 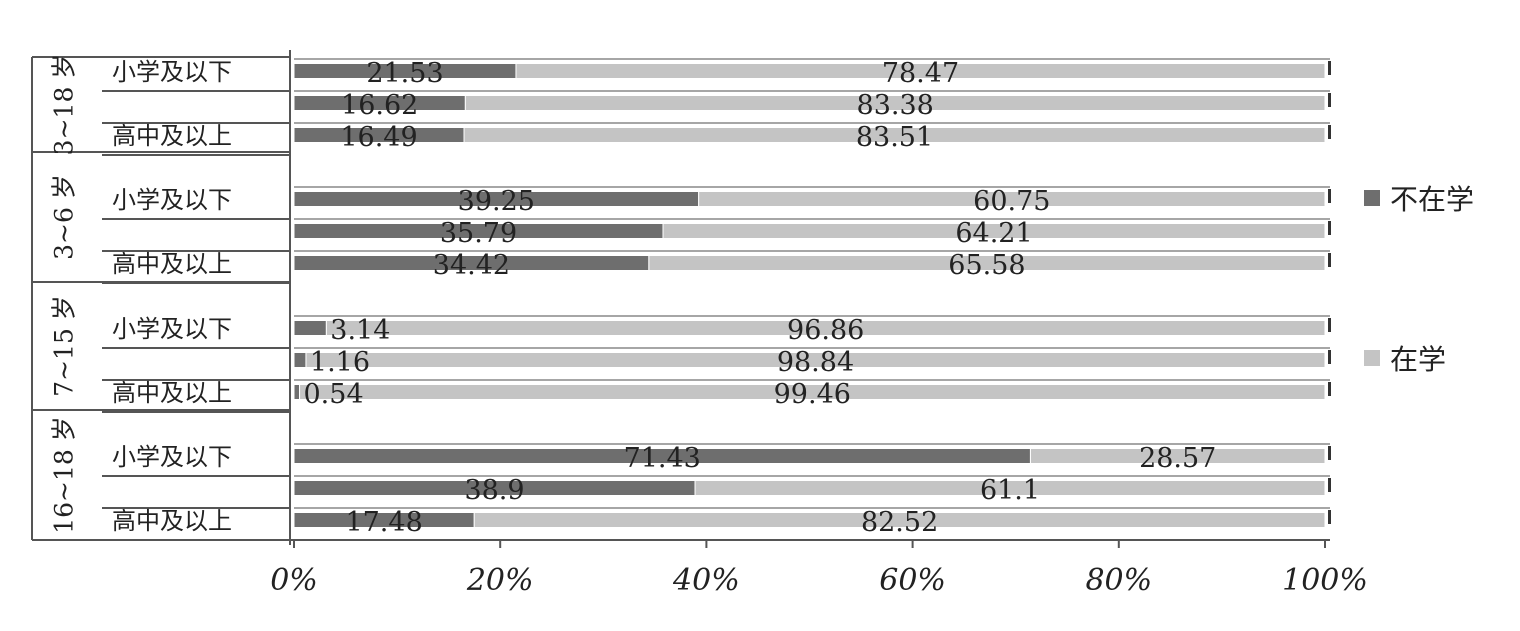 I want to click on value-label: 35.79, so click(x=478, y=233).